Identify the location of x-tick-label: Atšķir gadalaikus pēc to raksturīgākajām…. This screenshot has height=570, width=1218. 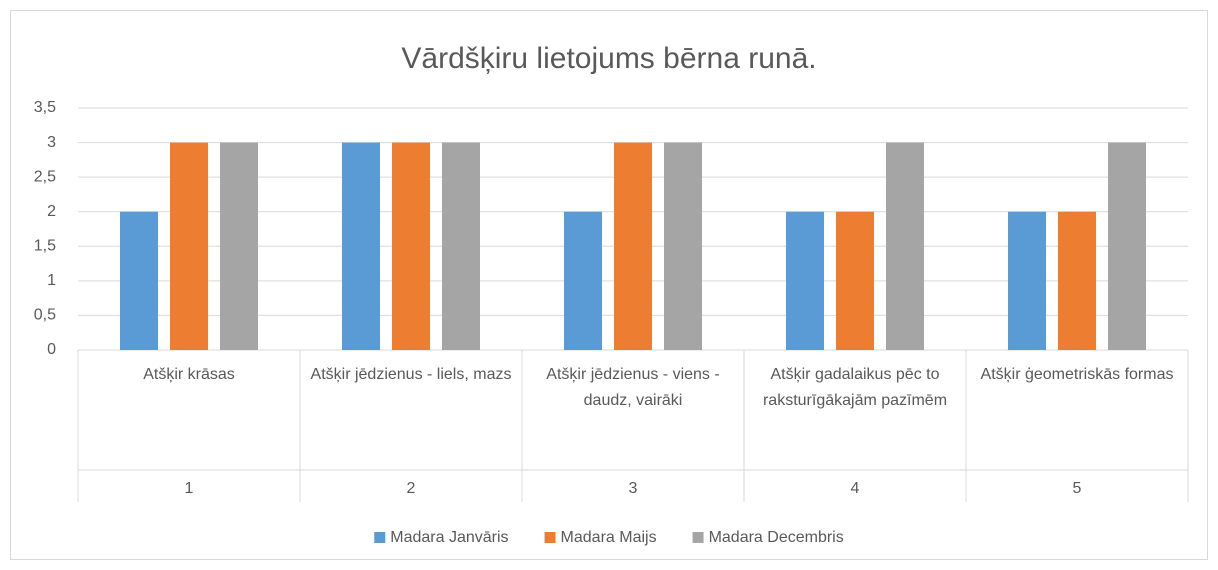
(855, 387).